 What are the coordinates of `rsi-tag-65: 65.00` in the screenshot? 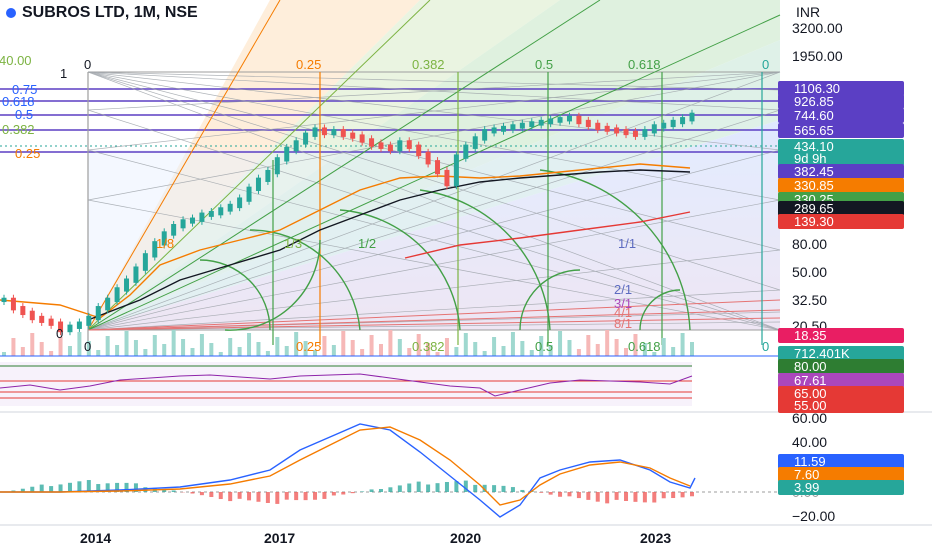 It's located at (841, 393).